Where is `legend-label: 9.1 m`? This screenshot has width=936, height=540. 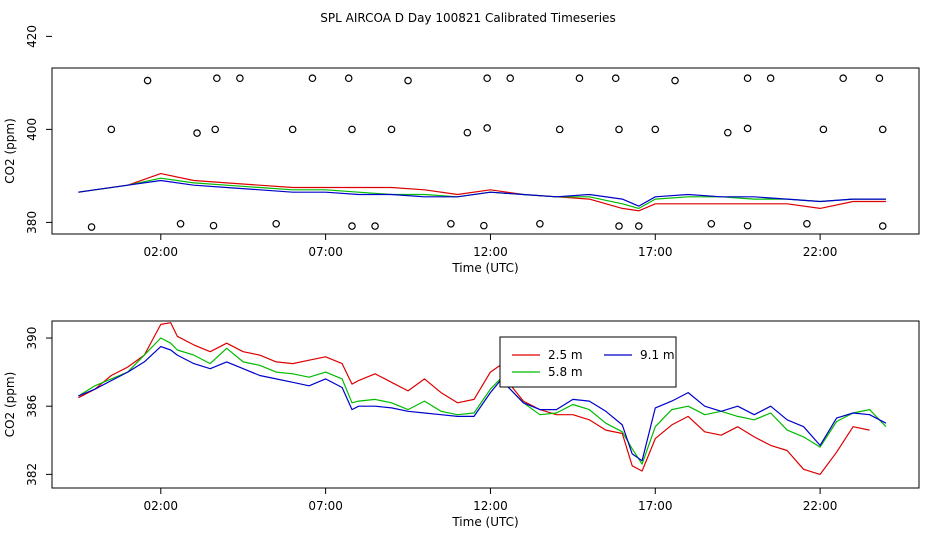 legend-label: 9.1 m is located at coordinates (657, 355).